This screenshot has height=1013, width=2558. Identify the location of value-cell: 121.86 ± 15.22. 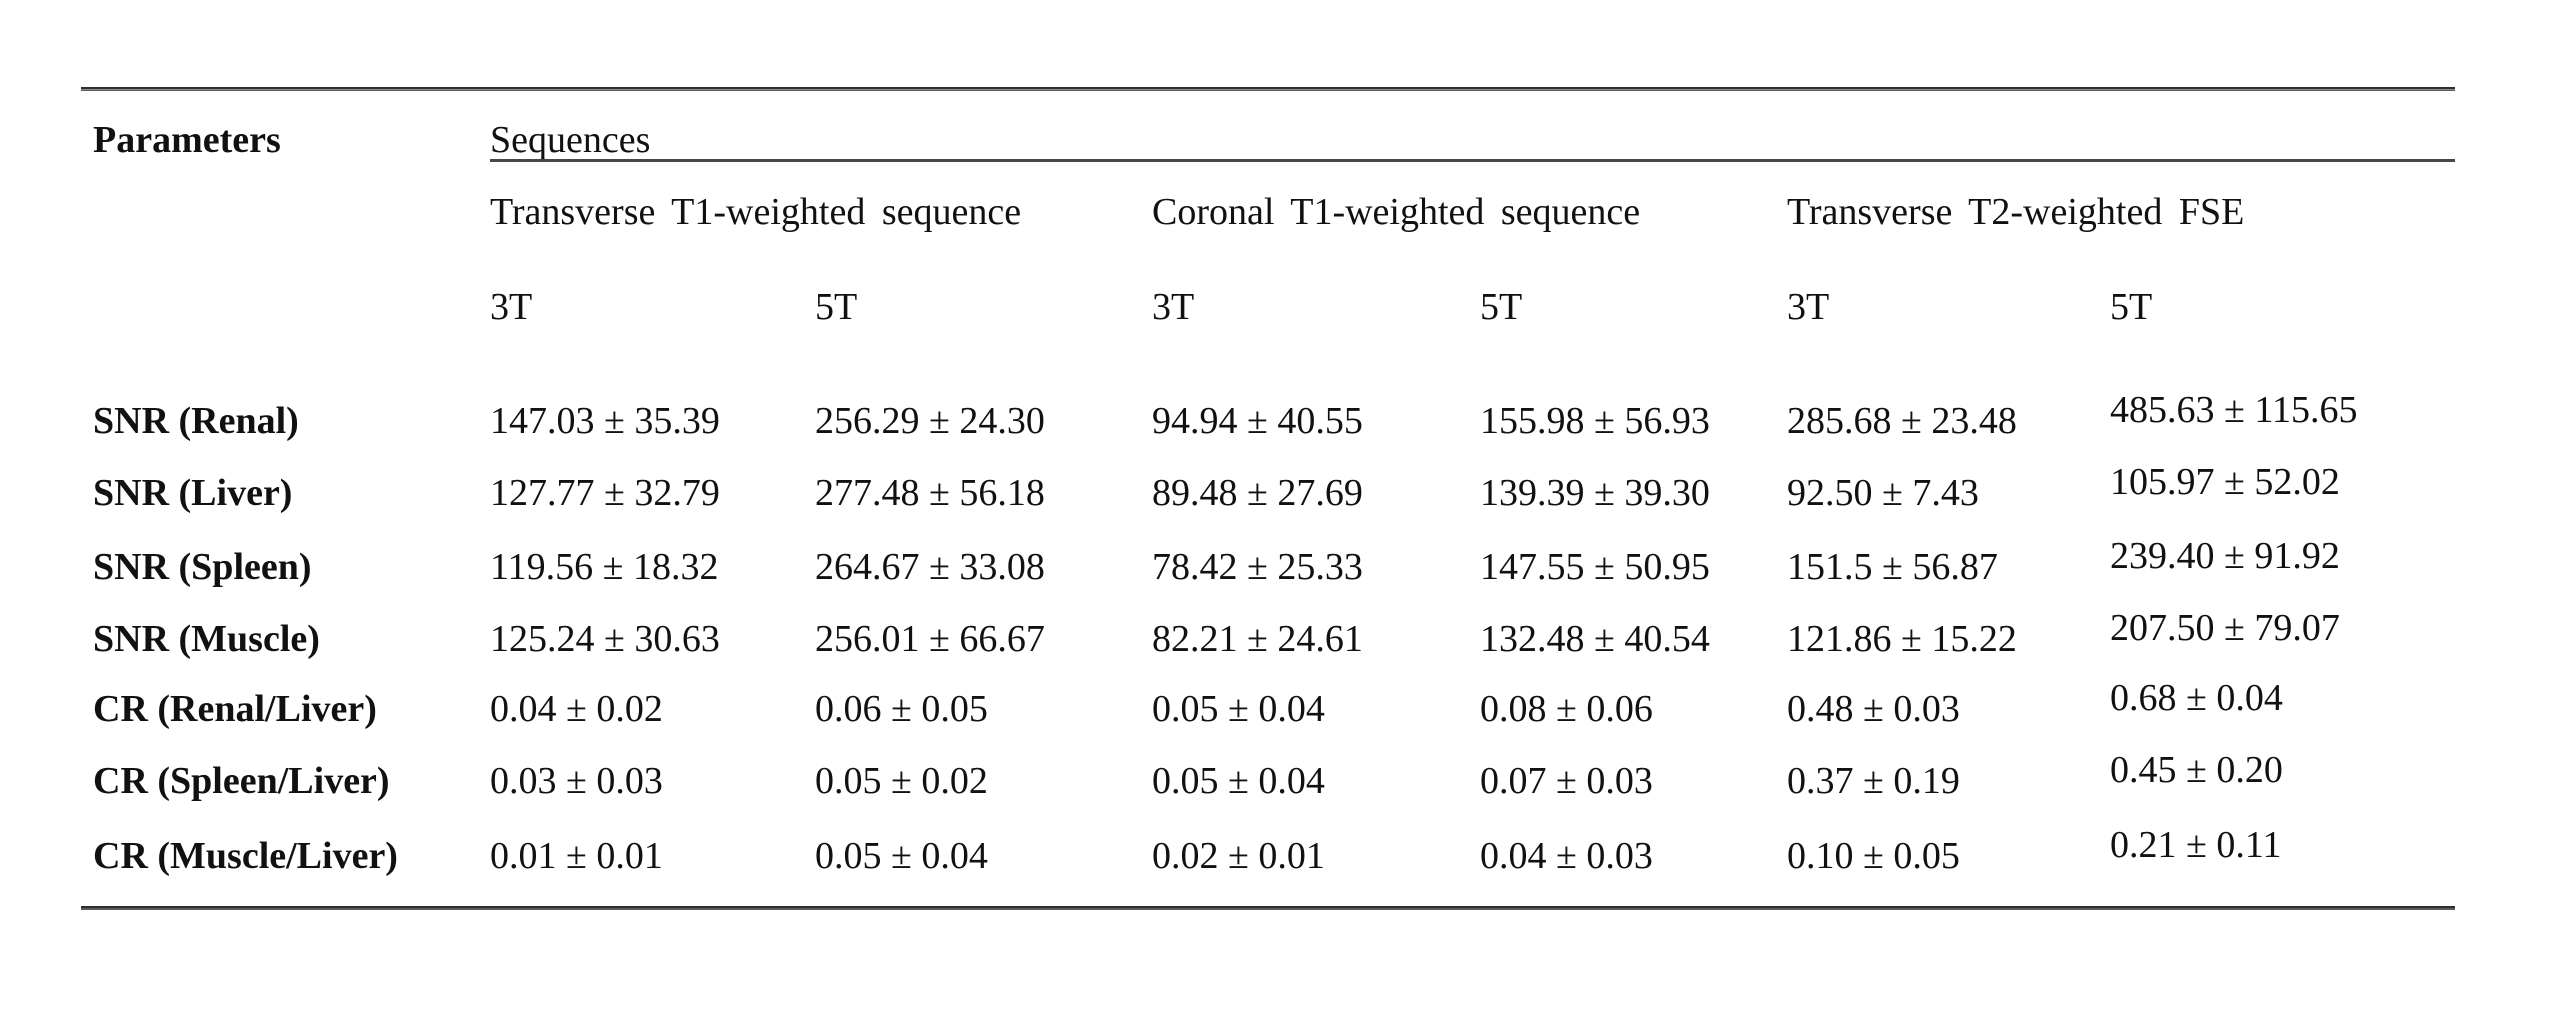
(1902, 639).